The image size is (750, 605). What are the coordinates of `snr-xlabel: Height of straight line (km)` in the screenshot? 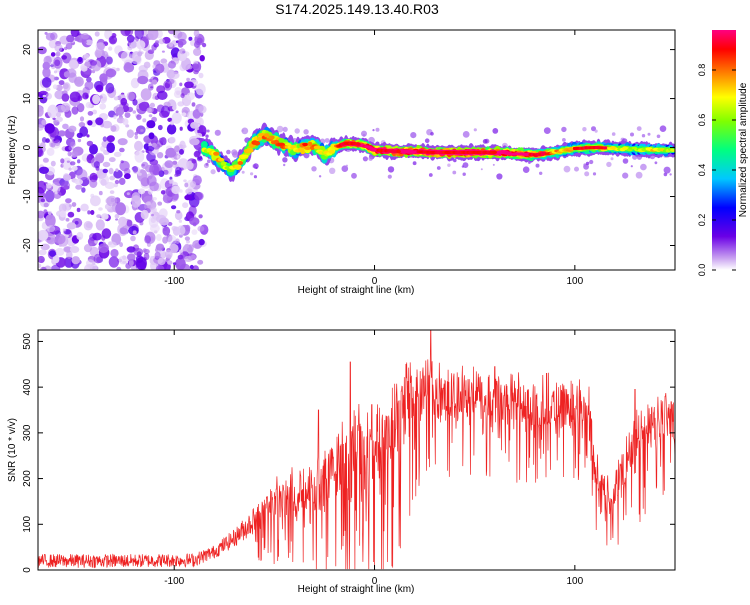 It's located at (356, 589).